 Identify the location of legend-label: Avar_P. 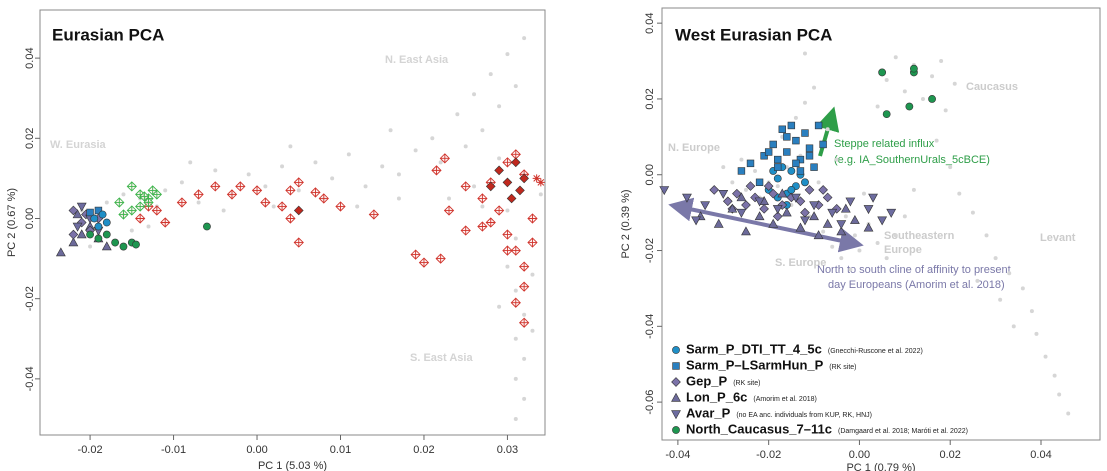
(708, 412).